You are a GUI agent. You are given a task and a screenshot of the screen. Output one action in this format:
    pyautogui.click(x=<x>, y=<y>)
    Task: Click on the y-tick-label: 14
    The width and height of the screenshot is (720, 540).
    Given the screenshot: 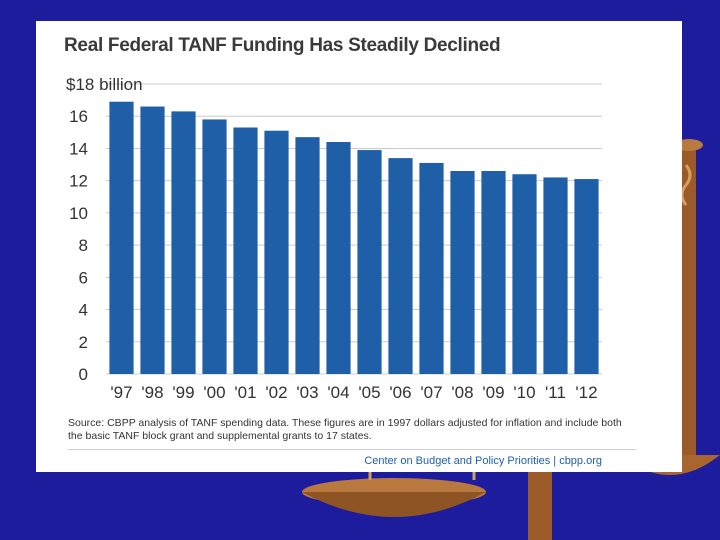 What is the action you would take?
    pyautogui.click(x=78, y=148)
    